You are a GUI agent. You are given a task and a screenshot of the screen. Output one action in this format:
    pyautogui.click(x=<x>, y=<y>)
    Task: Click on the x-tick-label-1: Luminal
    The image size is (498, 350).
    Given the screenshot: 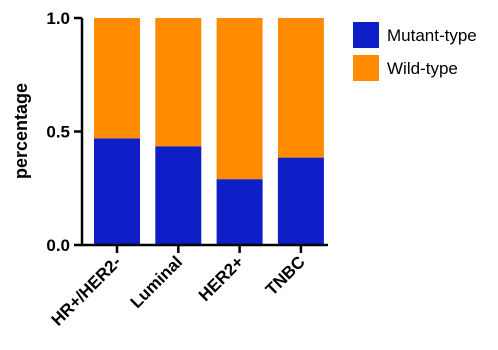 What is the action you would take?
    pyautogui.click(x=157, y=282)
    